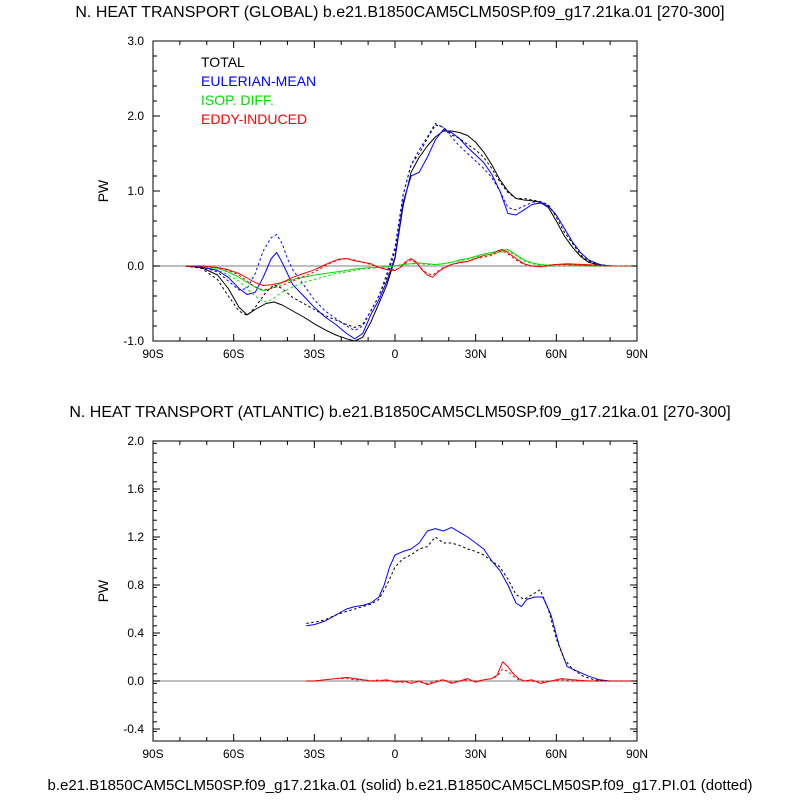  What do you see at coordinates (135, 537) in the screenshot?
I see `y-tick-label: 1.2` at bounding box center [135, 537].